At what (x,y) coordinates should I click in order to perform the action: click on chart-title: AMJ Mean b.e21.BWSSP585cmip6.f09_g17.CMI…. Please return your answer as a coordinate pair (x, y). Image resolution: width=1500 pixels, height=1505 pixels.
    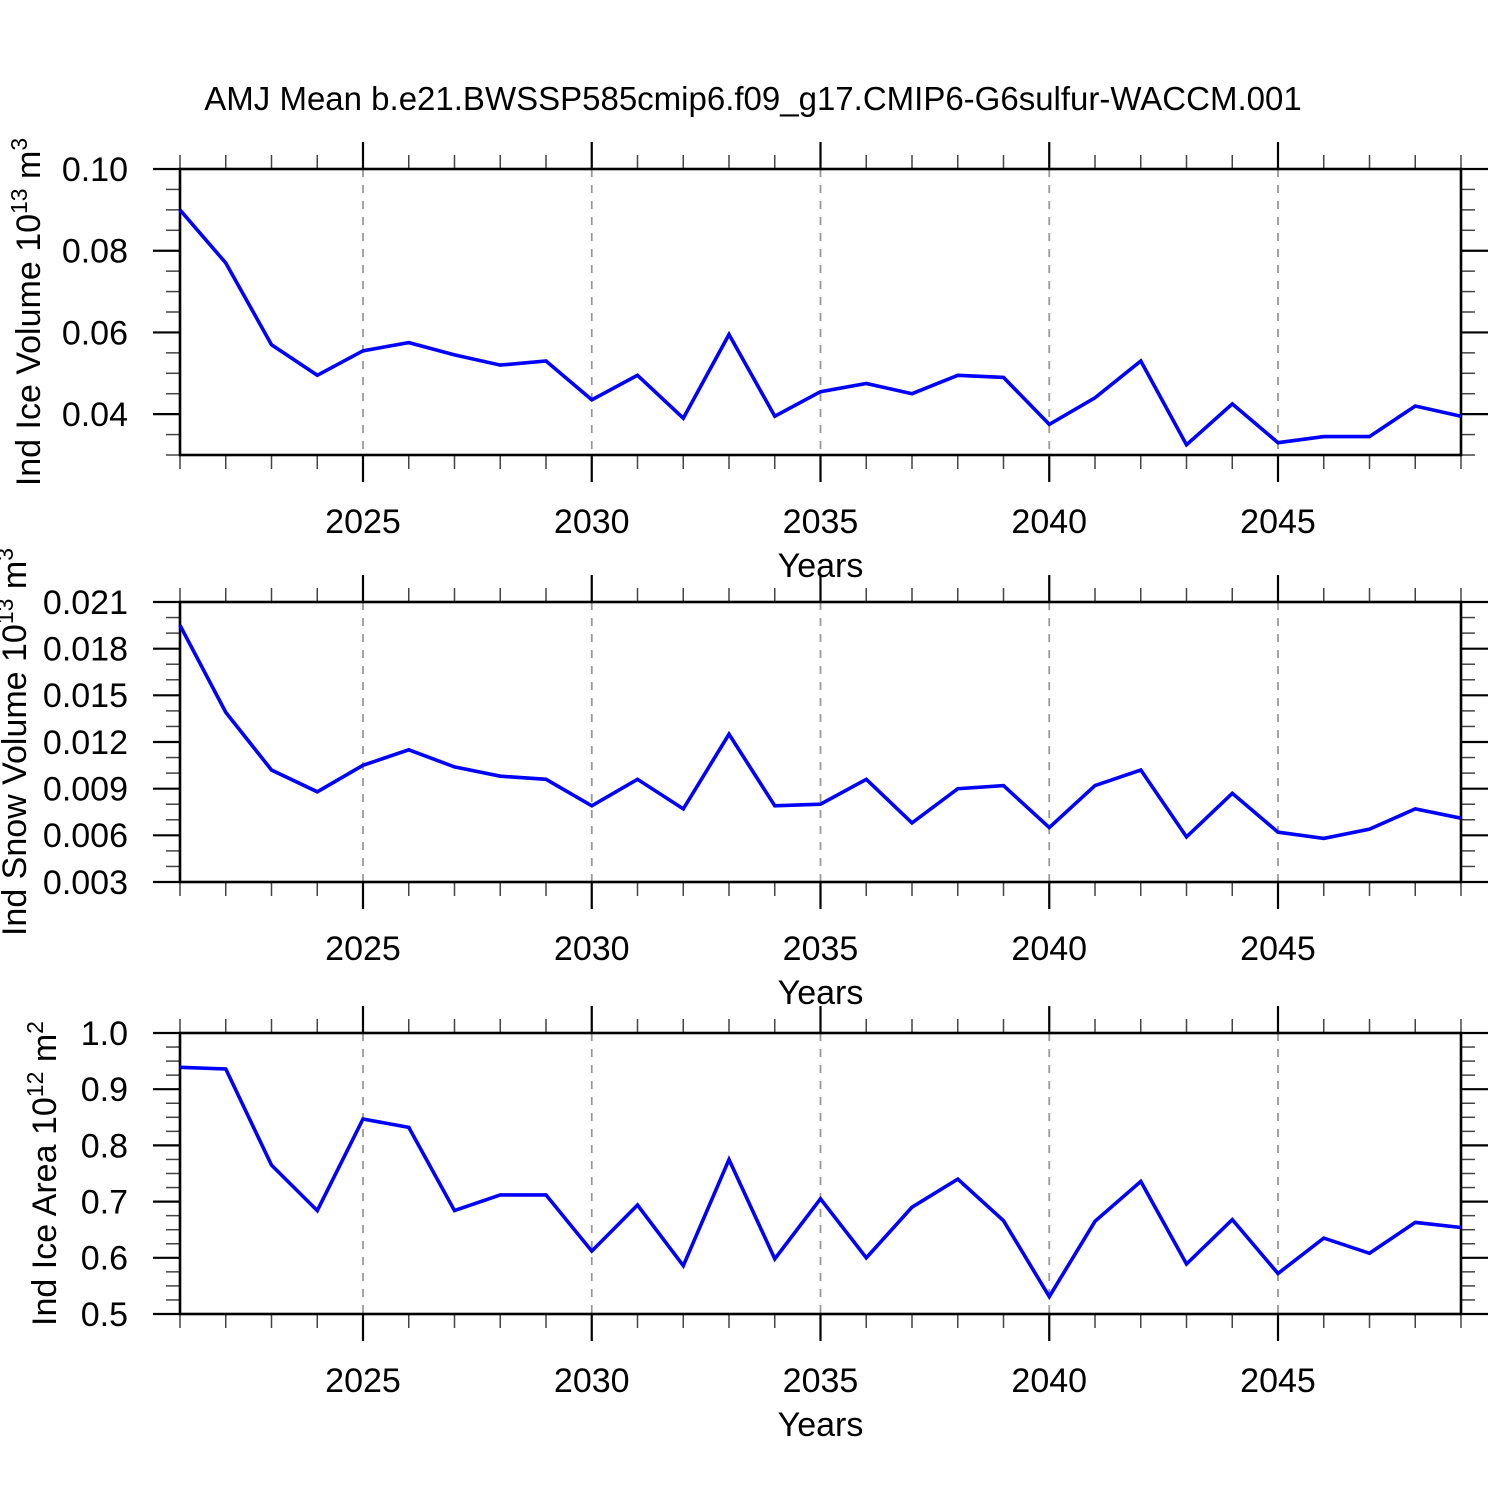
    Looking at the image, I should click on (753, 98).